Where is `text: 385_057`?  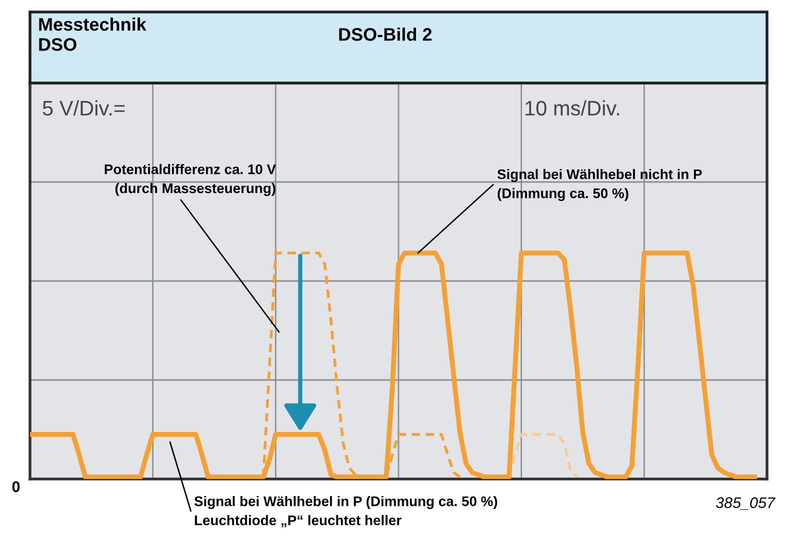
text: 385_057 is located at coordinates (746, 503).